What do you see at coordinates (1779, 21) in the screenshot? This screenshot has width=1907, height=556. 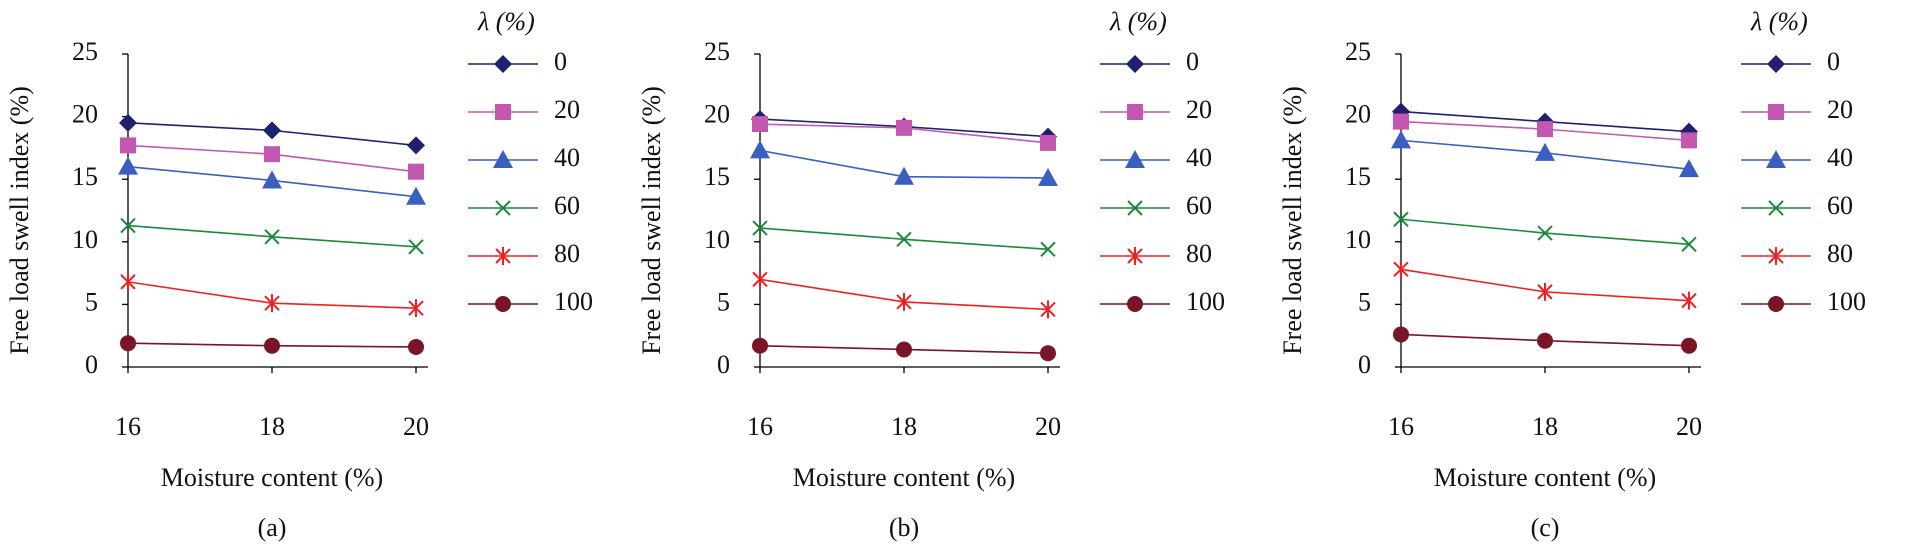 I see `legend-title: λ (%)` at bounding box center [1779, 21].